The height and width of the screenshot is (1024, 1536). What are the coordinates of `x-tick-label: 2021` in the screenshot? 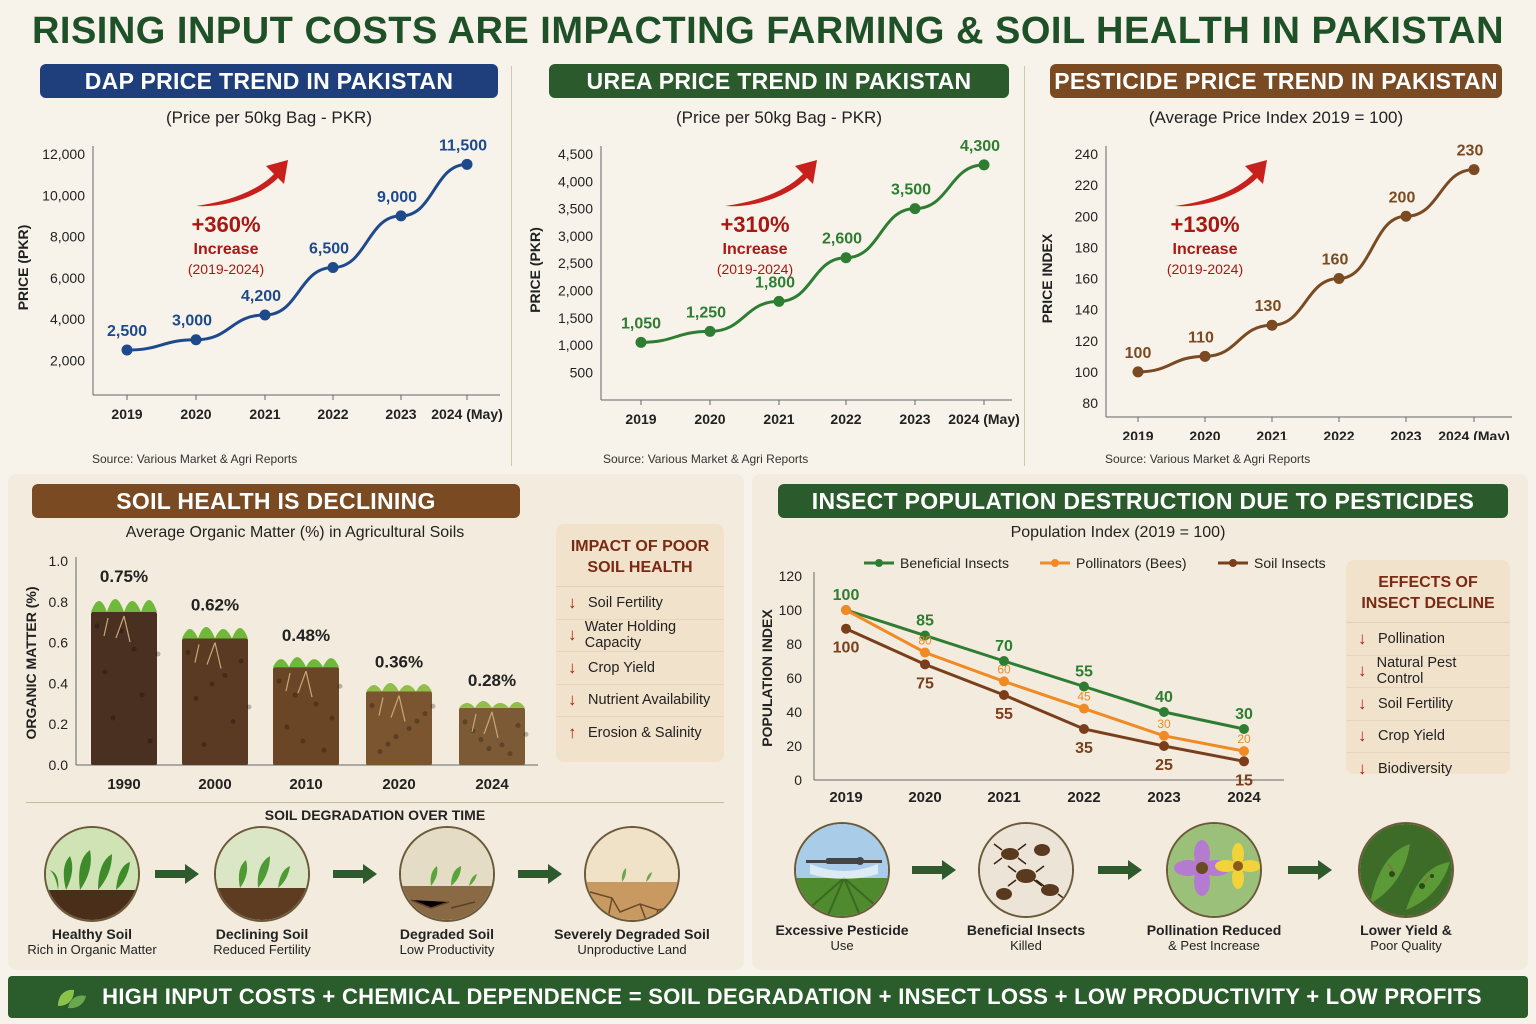 It's located at (1271, 434).